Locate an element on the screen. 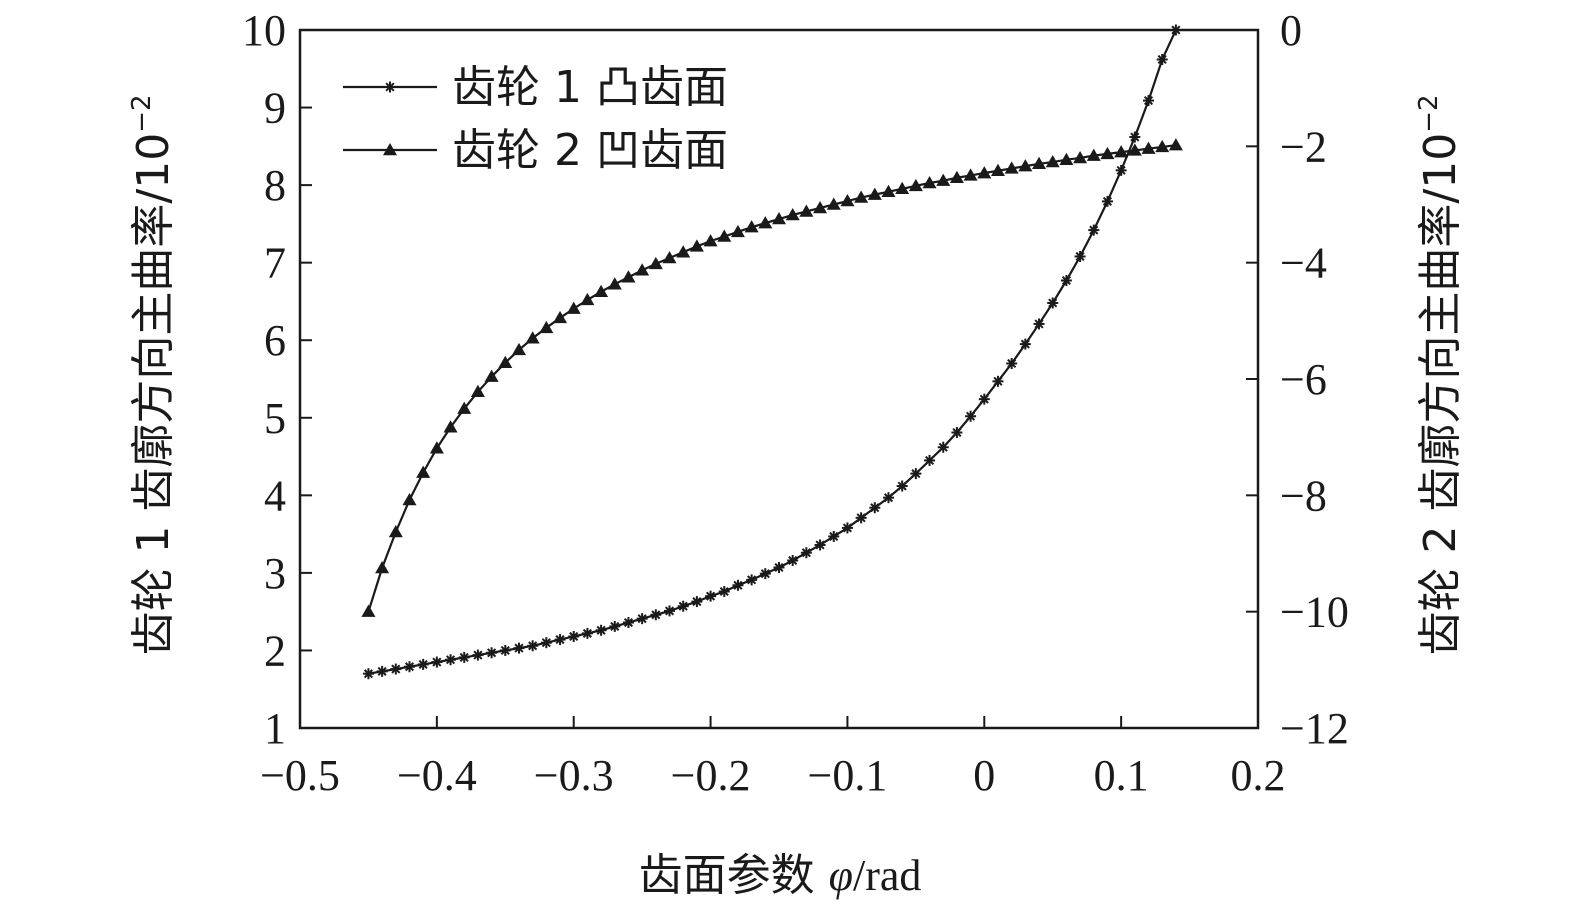 The image size is (1575, 911). right-y-tick-label: −12 is located at coordinates (1314, 728).